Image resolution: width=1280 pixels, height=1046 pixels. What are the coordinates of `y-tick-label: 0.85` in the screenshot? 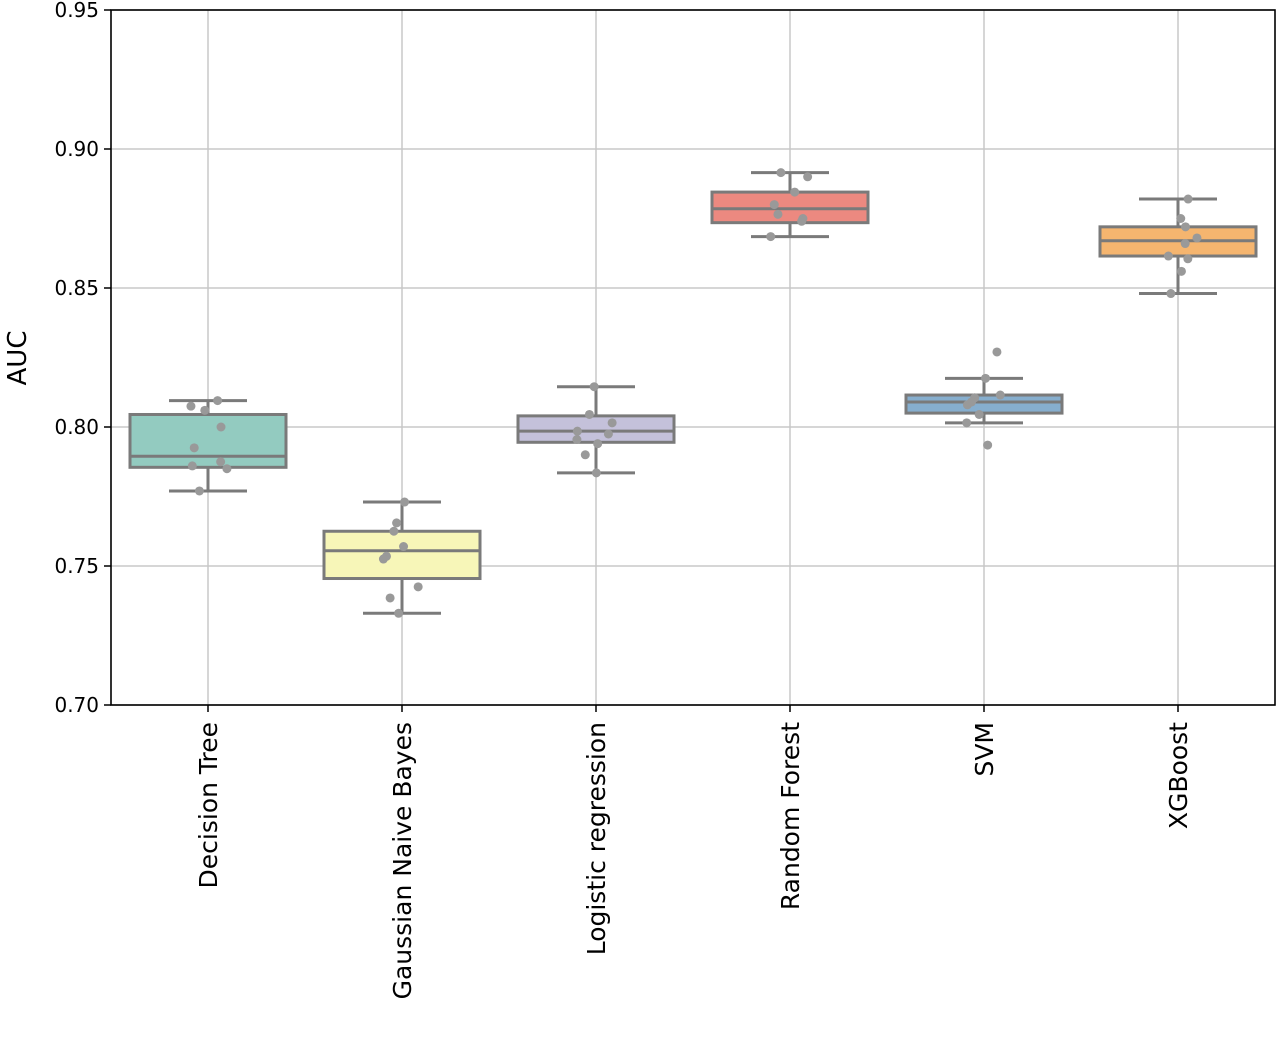 It's located at (76, 288).